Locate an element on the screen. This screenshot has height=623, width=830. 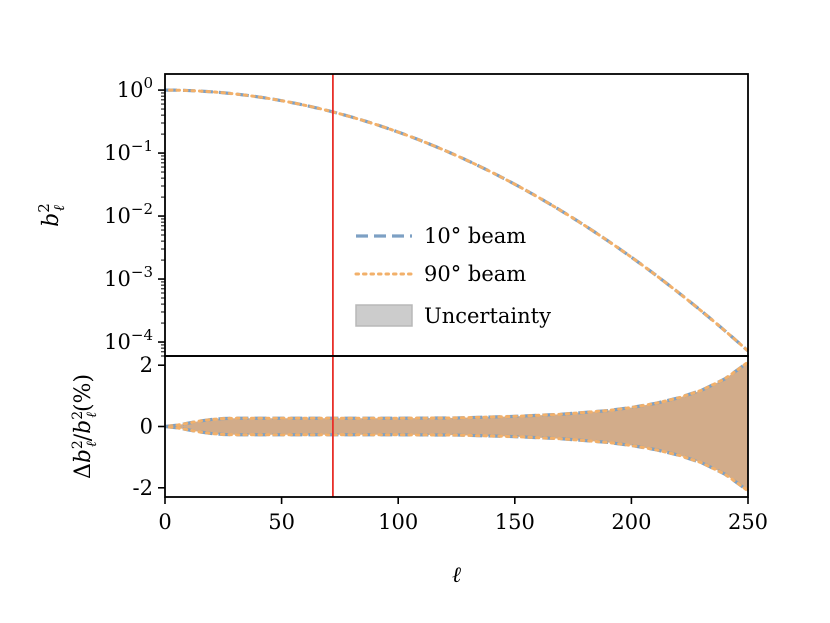
top-y-tick-label: 10⁻⁴ is located at coordinates (128, 340).